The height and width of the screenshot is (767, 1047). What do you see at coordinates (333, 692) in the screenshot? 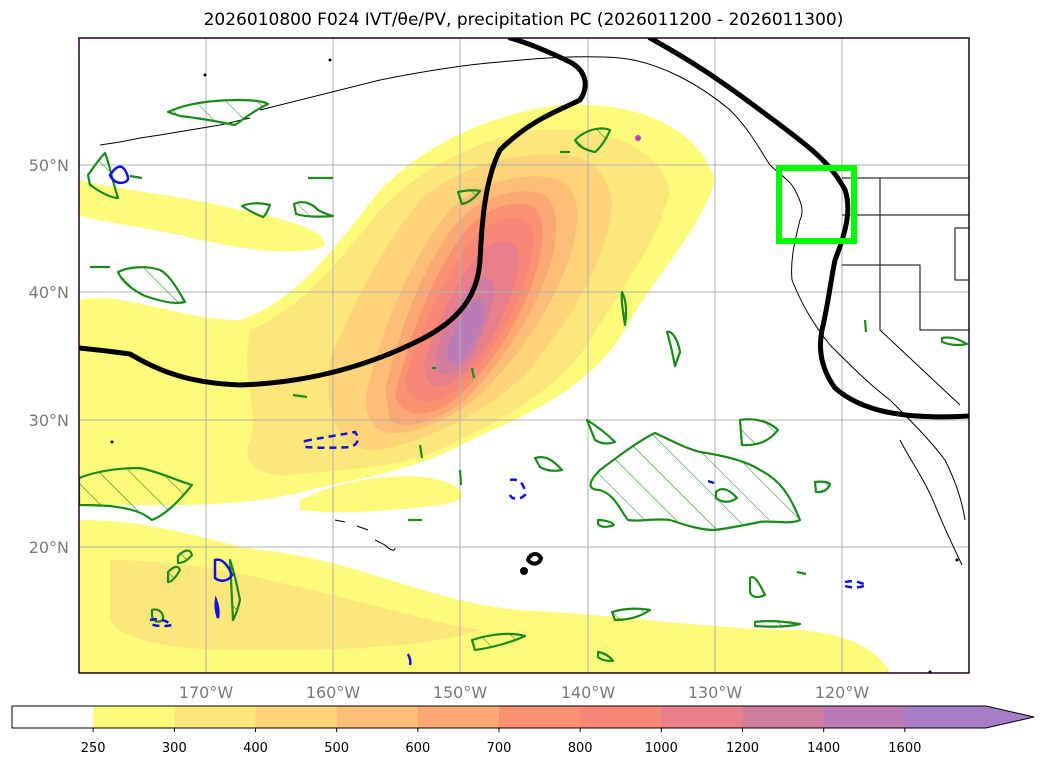
I see `lon-label: 160°W` at bounding box center [333, 692].